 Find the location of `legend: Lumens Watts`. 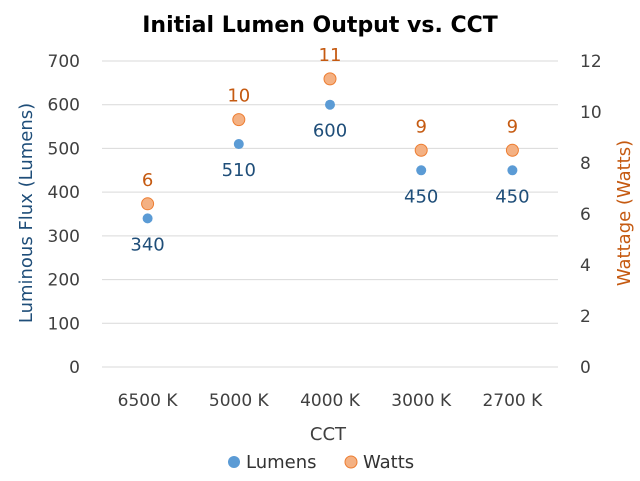

legend: Lumens Watts is located at coordinates (321, 462).